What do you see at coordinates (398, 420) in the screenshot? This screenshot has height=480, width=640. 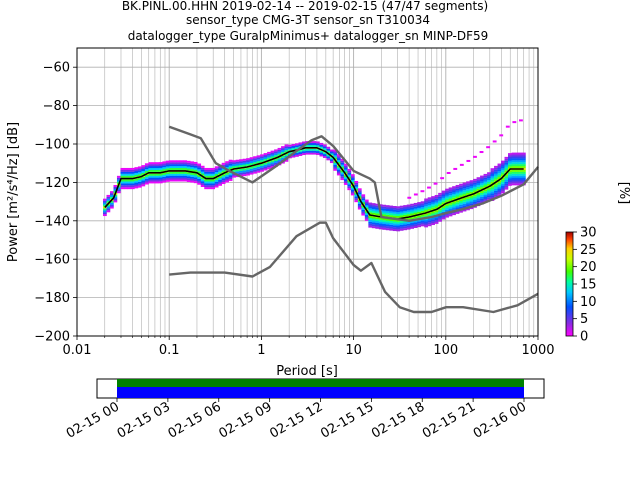 I see `timeline-tick-label: 02-15 18` at bounding box center [398, 420].